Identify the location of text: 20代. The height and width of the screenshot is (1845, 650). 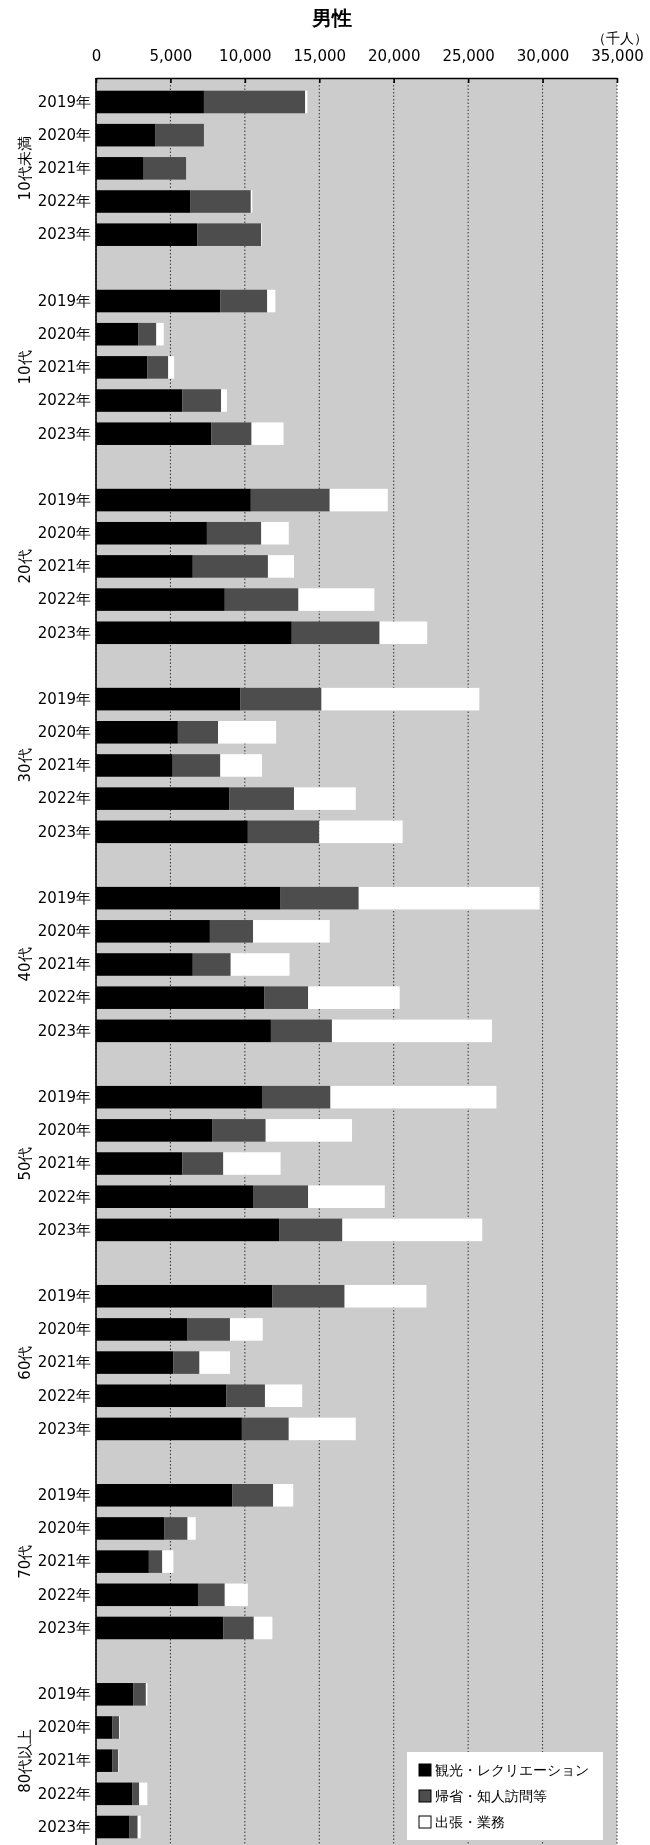
(25, 566).